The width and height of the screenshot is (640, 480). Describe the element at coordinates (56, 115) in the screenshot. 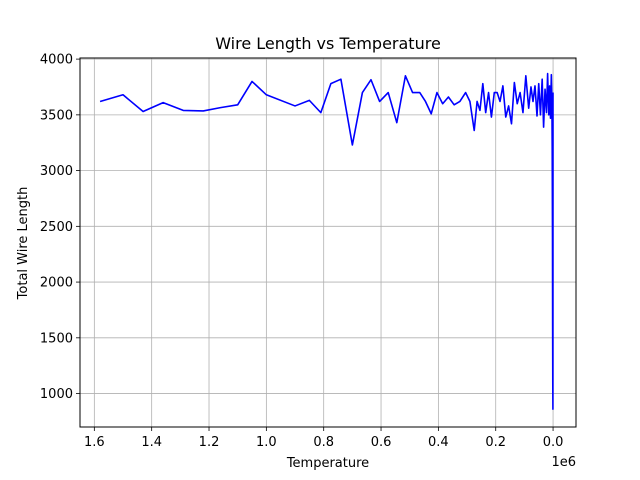

I see `y-tick-label: 3500` at that location.